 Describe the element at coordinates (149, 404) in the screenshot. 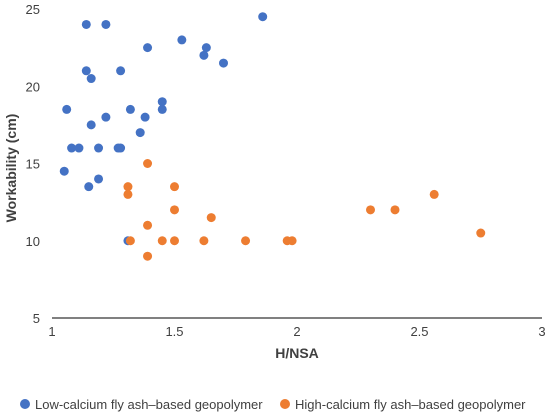

I see `legend-label-low-calcium: Low-calcium fly ash–based geopolymer` at that location.